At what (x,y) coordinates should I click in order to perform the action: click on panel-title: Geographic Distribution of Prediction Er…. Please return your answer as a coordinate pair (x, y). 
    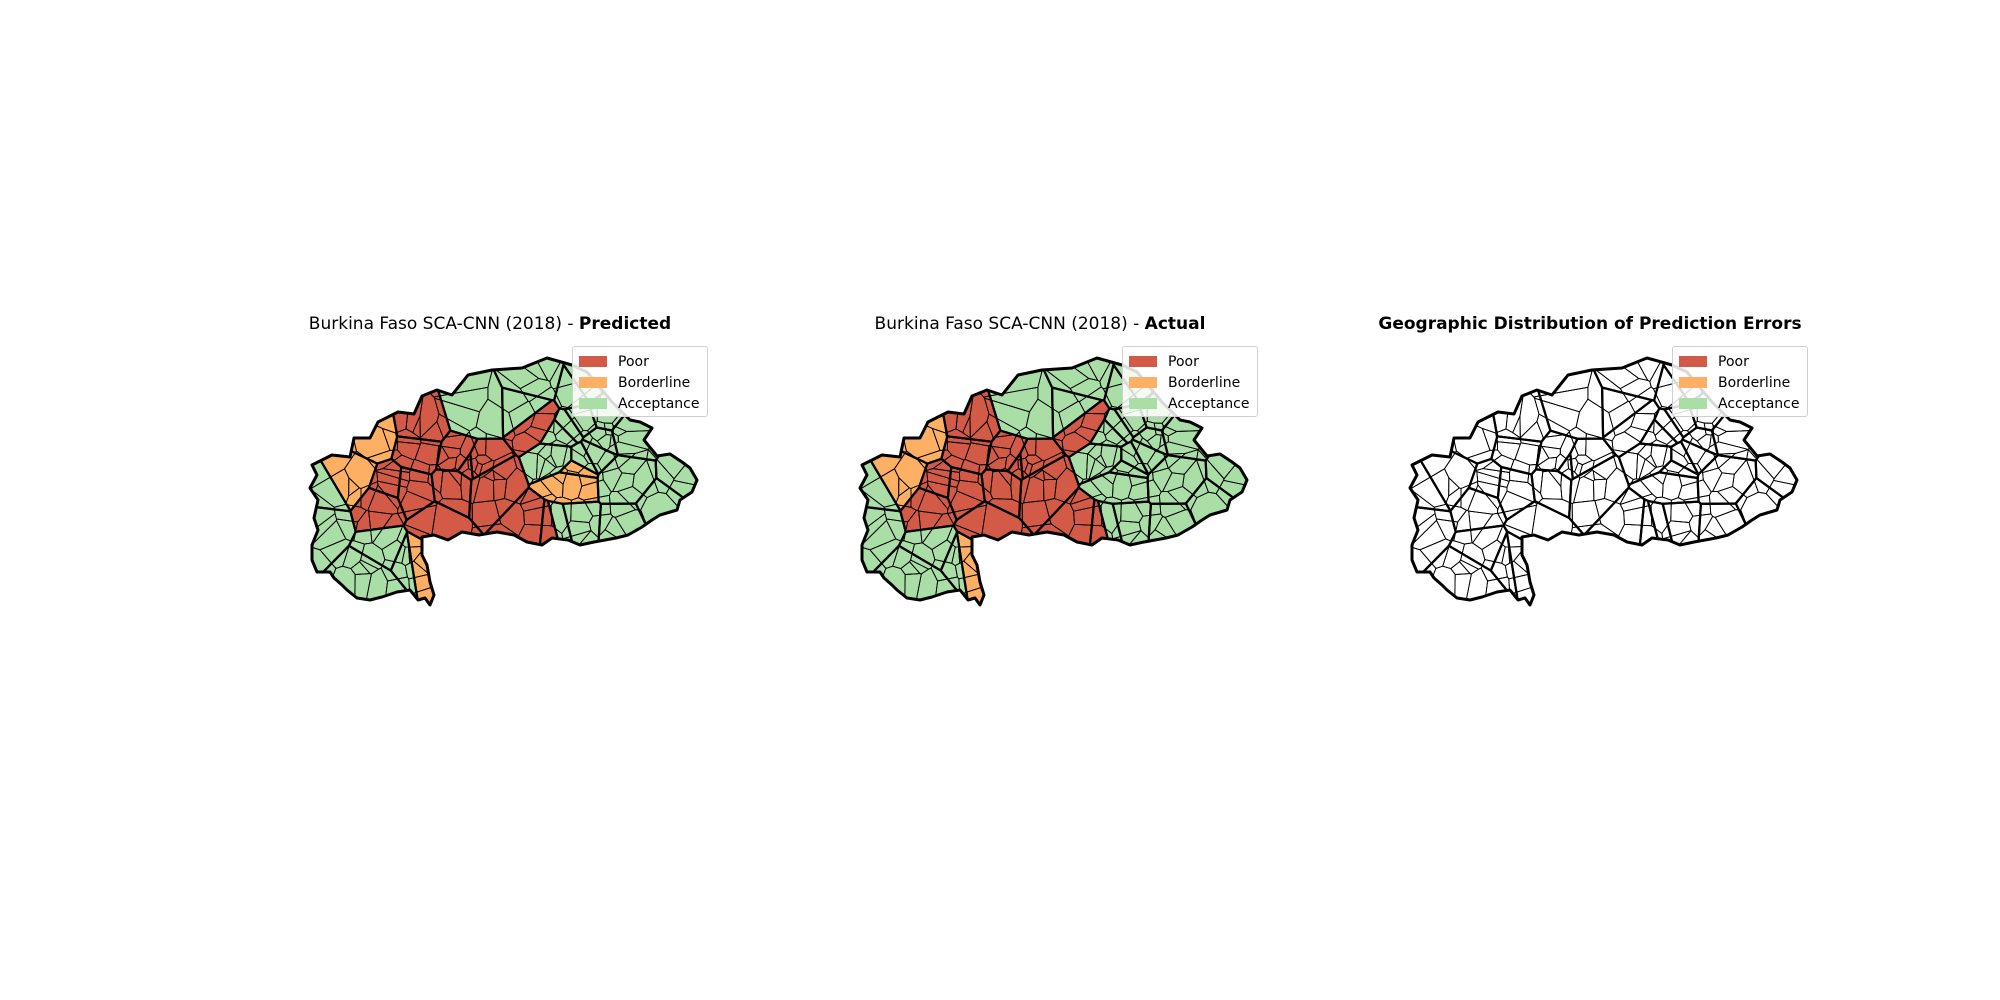
    Looking at the image, I should click on (1590, 324).